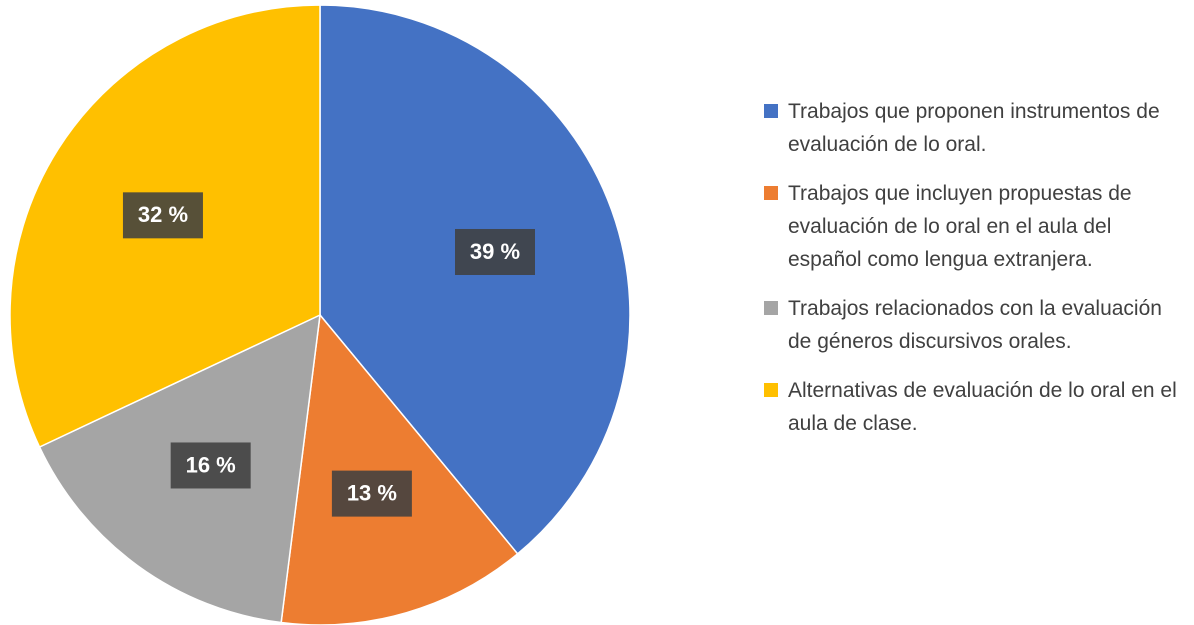 Image resolution: width=1194 pixels, height=625 pixels. I want to click on data-label-text: 32 %, so click(163, 214).